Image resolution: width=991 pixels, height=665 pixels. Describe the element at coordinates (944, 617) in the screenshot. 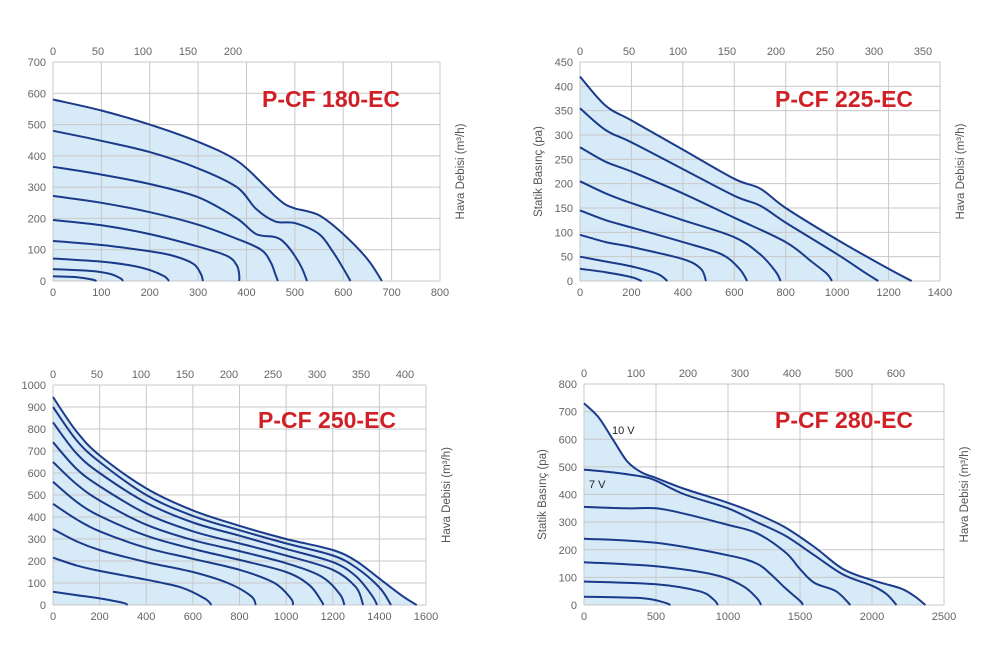

I see `x-tick-label: 2500` at that location.